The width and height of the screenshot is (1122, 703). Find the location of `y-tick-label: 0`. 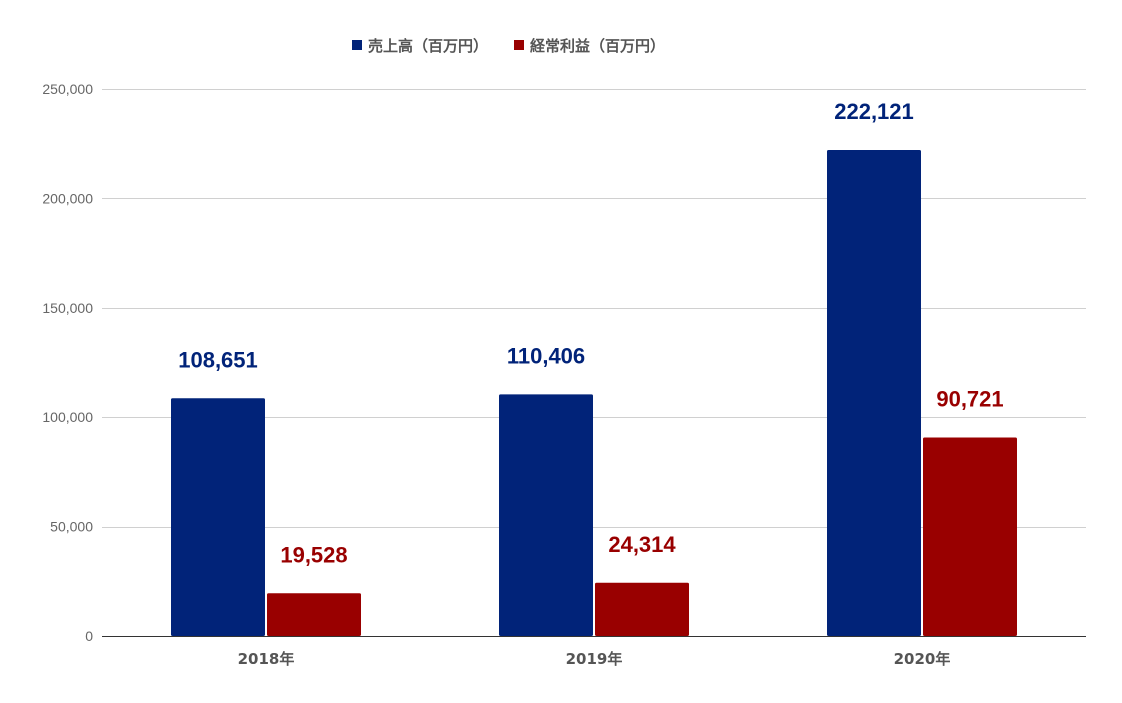

y-tick-label: 0 is located at coordinates (89, 636).